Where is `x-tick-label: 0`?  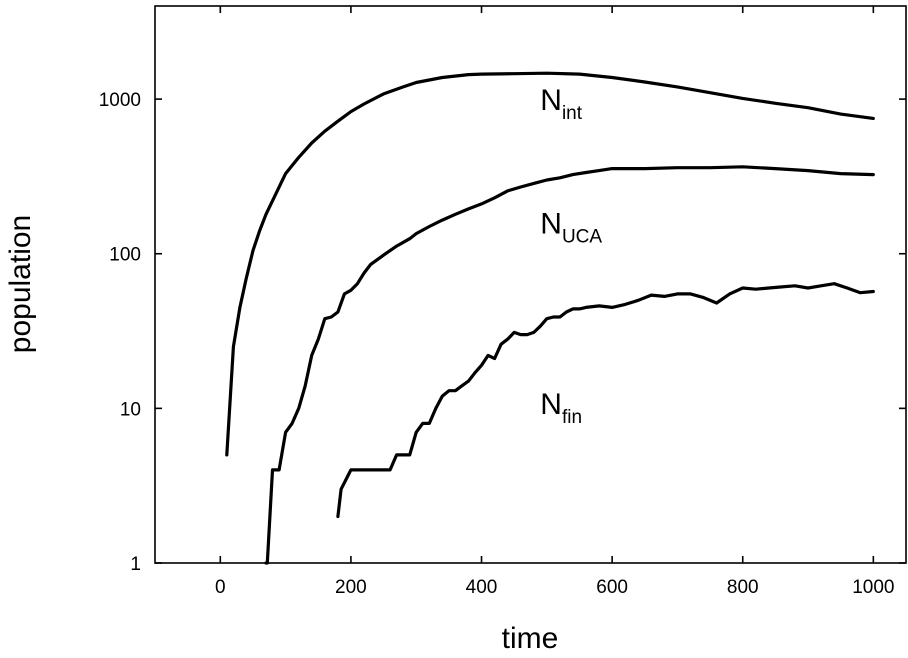
x-tick-label: 0 is located at coordinates (220, 587).